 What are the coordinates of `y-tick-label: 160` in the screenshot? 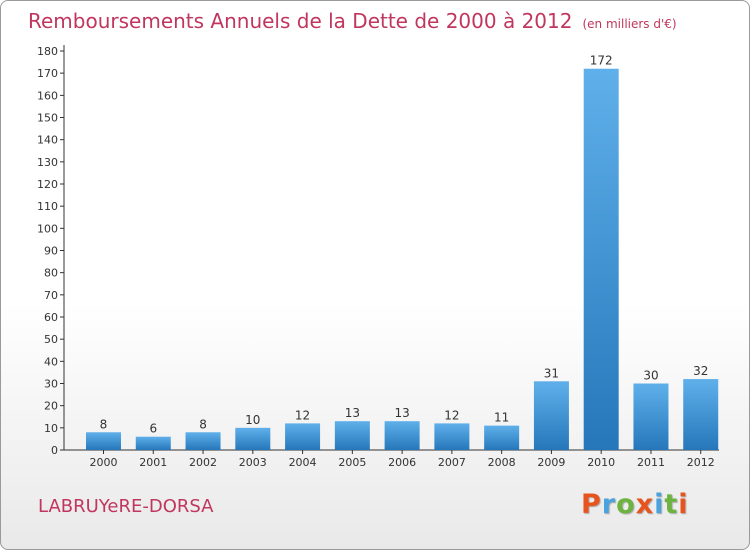 It's located at (47, 95).